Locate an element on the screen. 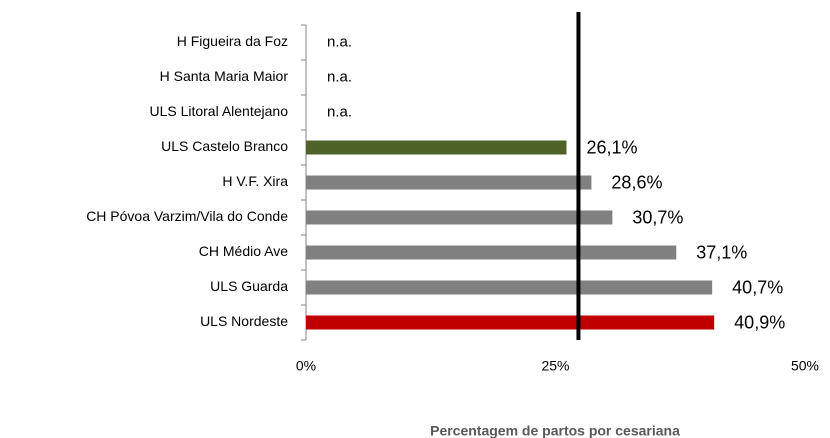  value-label: 37,1% is located at coordinates (721, 252).